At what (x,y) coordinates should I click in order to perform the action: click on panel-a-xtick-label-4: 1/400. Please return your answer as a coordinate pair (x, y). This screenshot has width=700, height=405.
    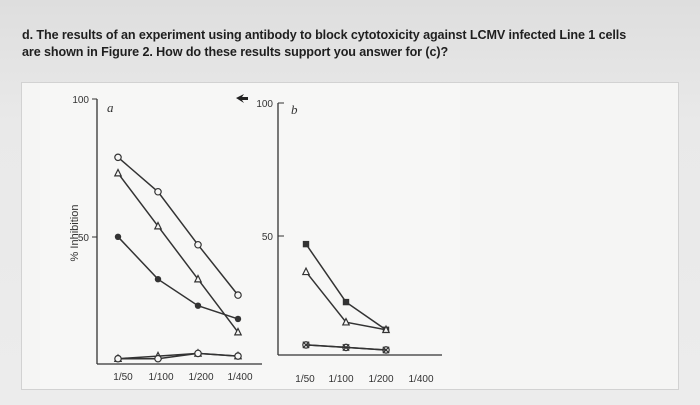
    Looking at the image, I should click on (239, 377).